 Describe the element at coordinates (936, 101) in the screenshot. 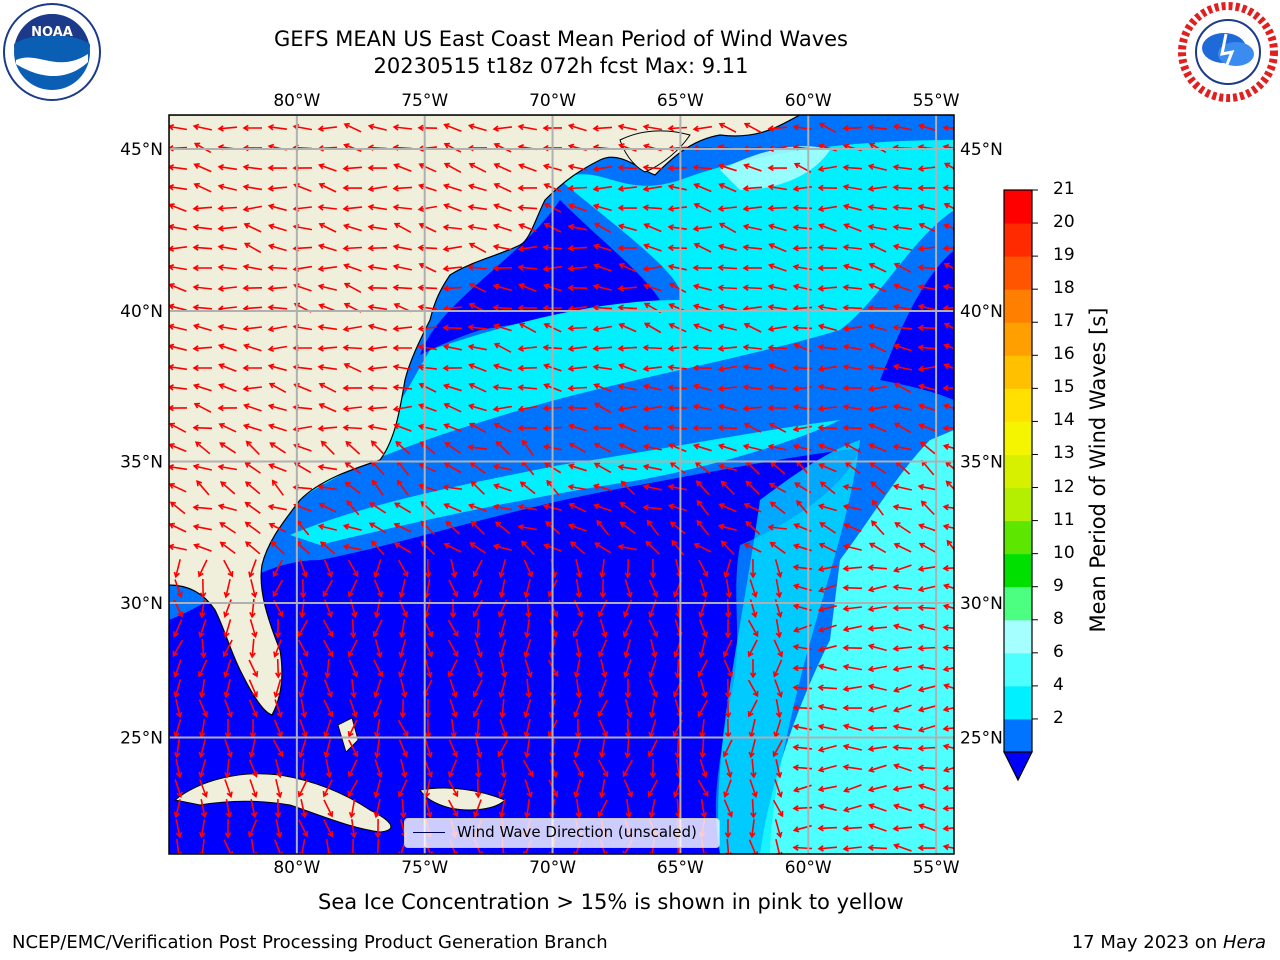

I see `lon-label-top: 55°W` at that location.